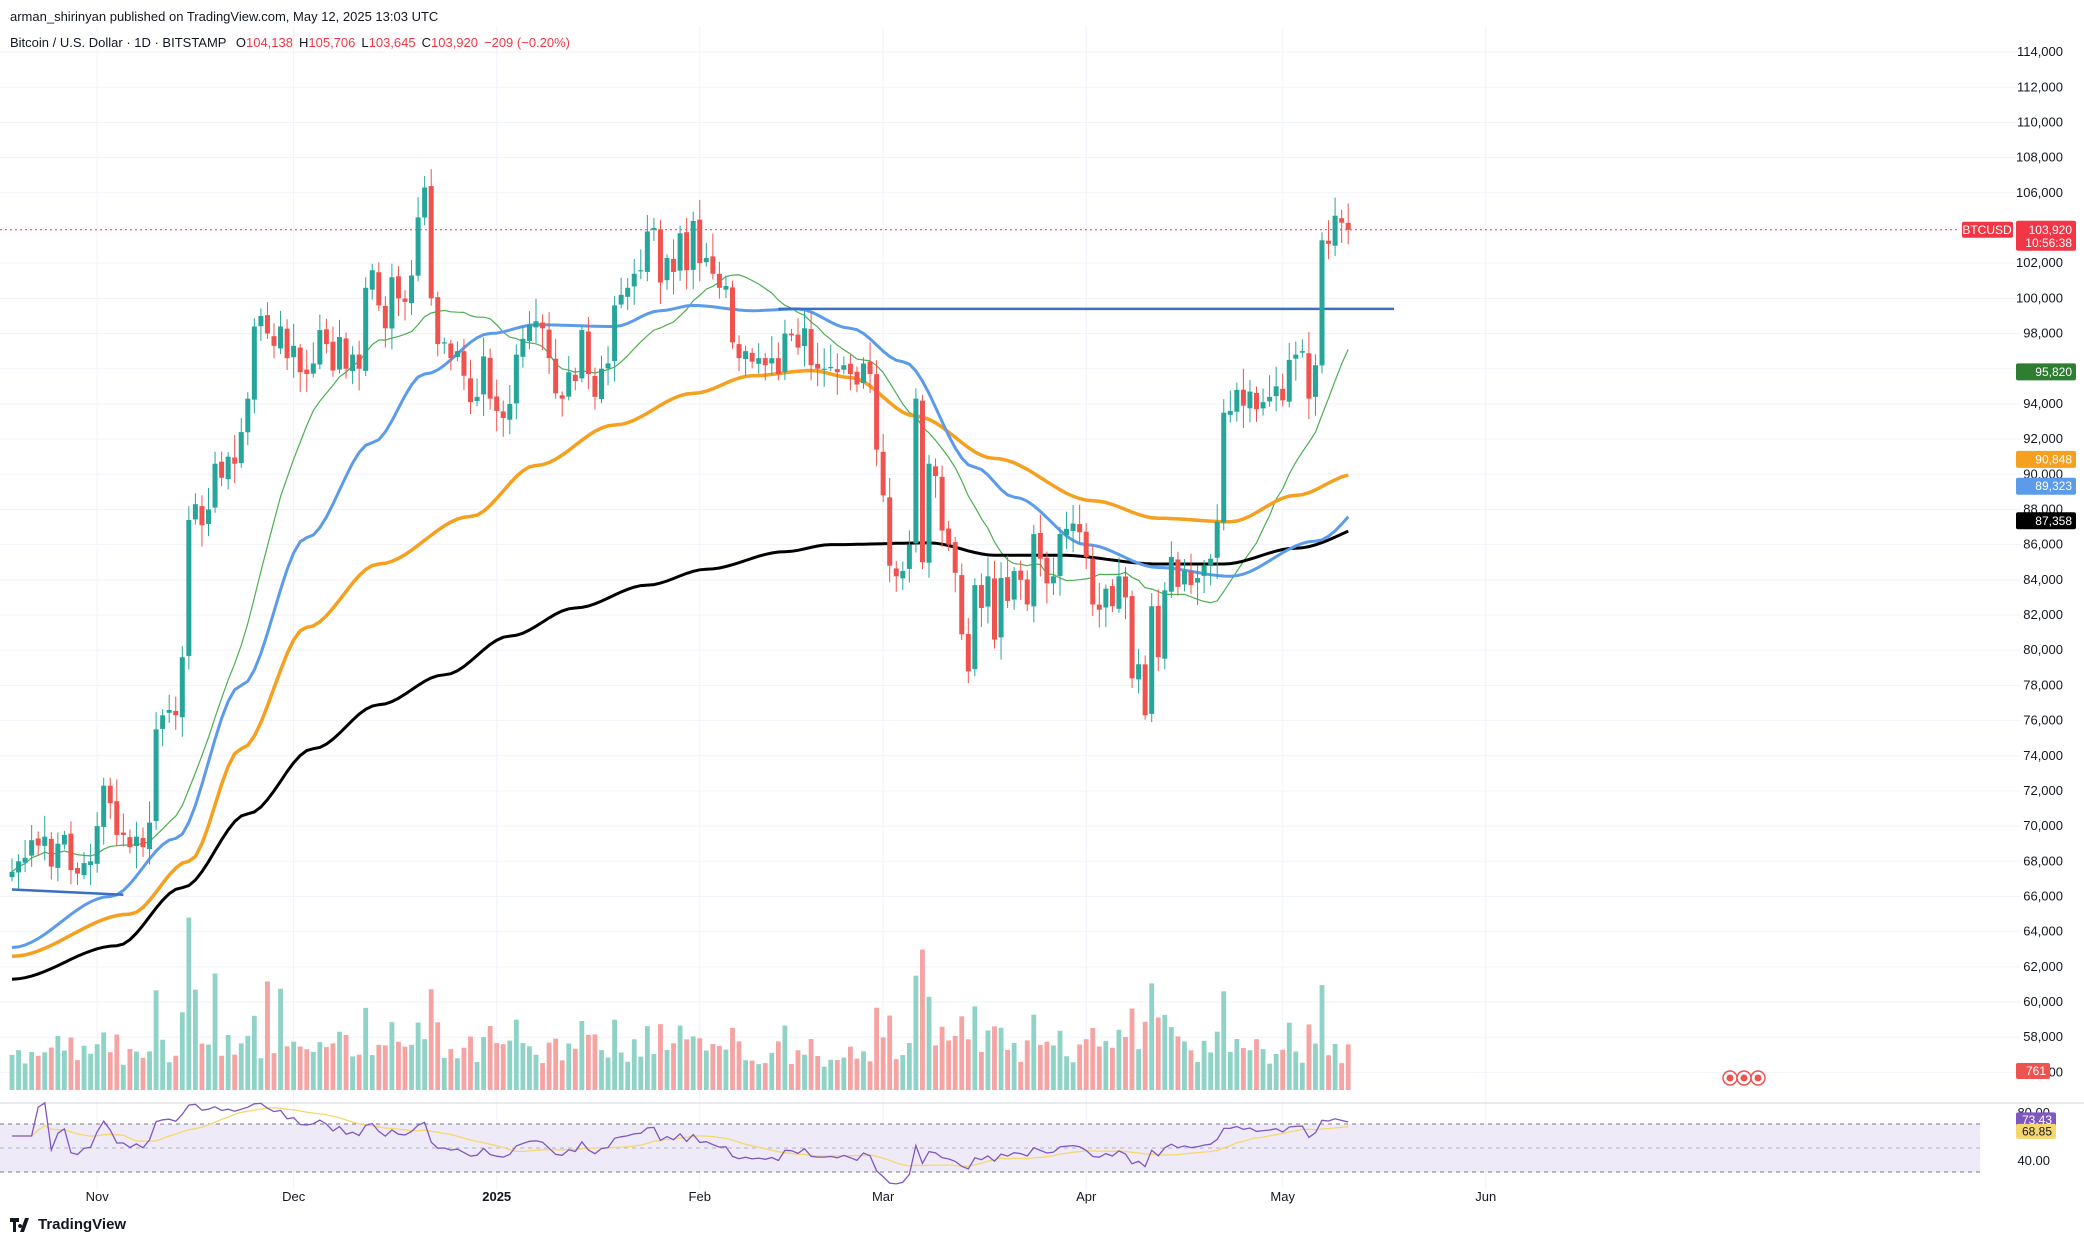 This screenshot has height=1243, width=2084. What do you see at coordinates (2046, 521) in the screenshot?
I see `ma-badge-ma200-bg` at bounding box center [2046, 521].